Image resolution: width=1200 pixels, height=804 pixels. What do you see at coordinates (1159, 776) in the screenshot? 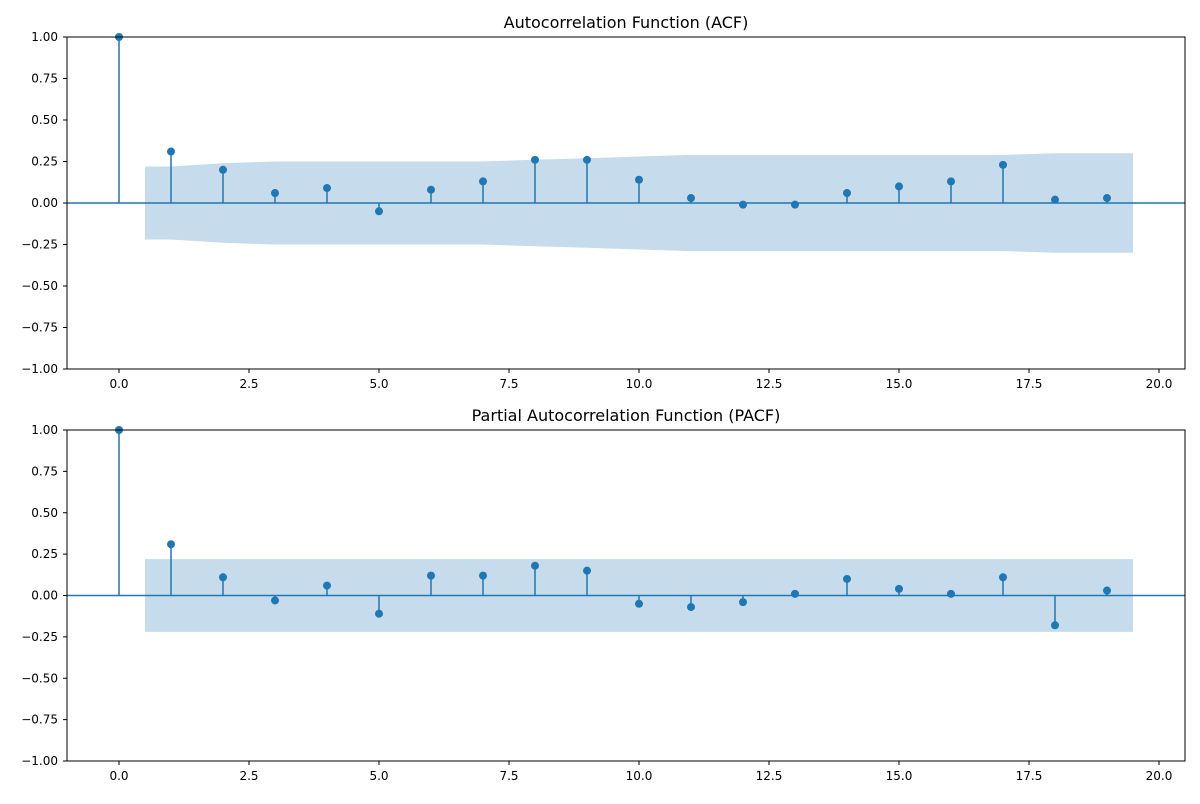
I see `pacf-x-tick-label: 20.0` at bounding box center [1159, 776].